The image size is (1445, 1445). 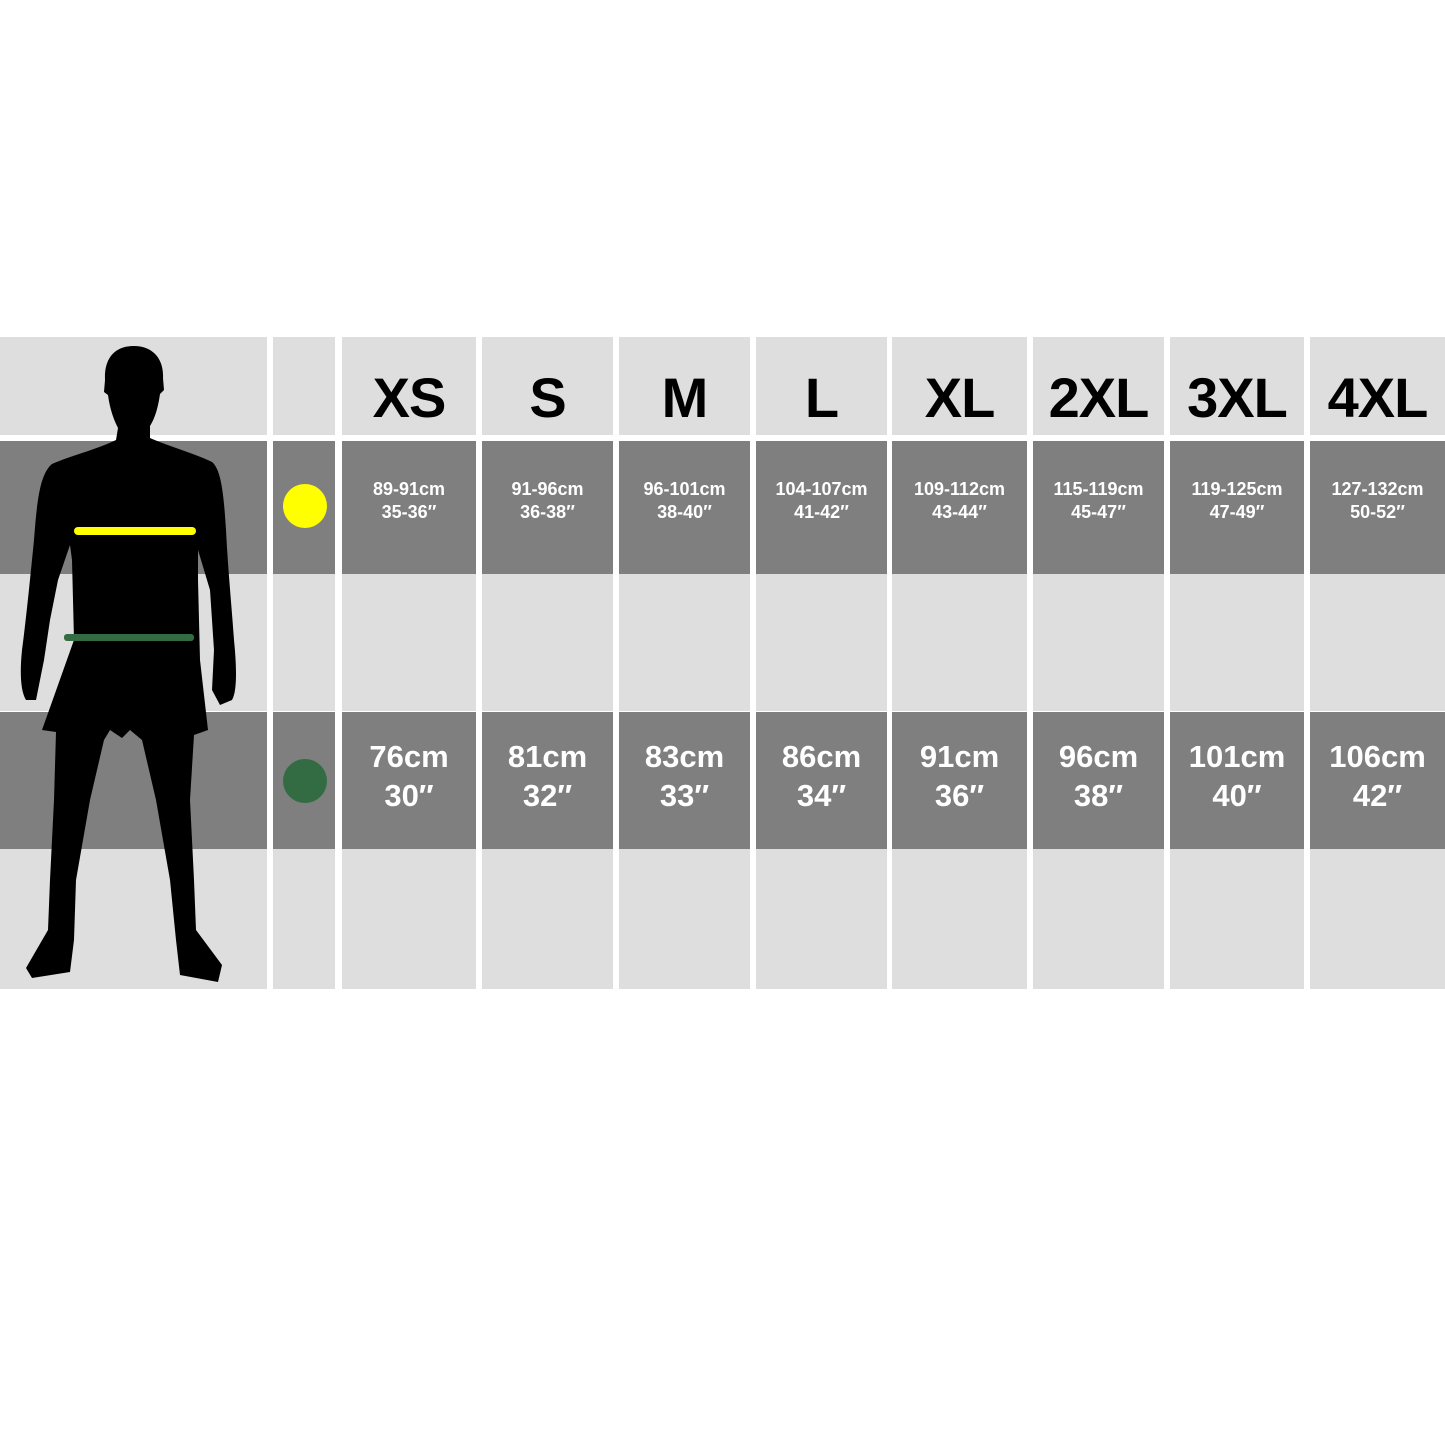 I want to click on chest-inch: 43-44″, so click(x=959, y=511).